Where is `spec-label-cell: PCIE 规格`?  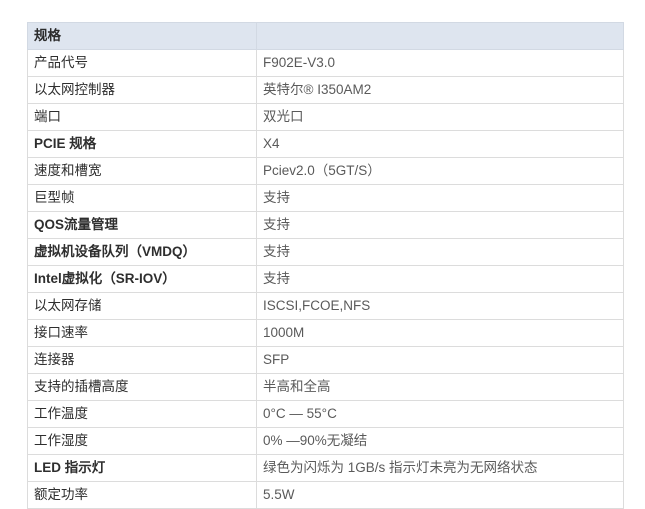
spec-label-cell: PCIE 规格 is located at coordinates (142, 144).